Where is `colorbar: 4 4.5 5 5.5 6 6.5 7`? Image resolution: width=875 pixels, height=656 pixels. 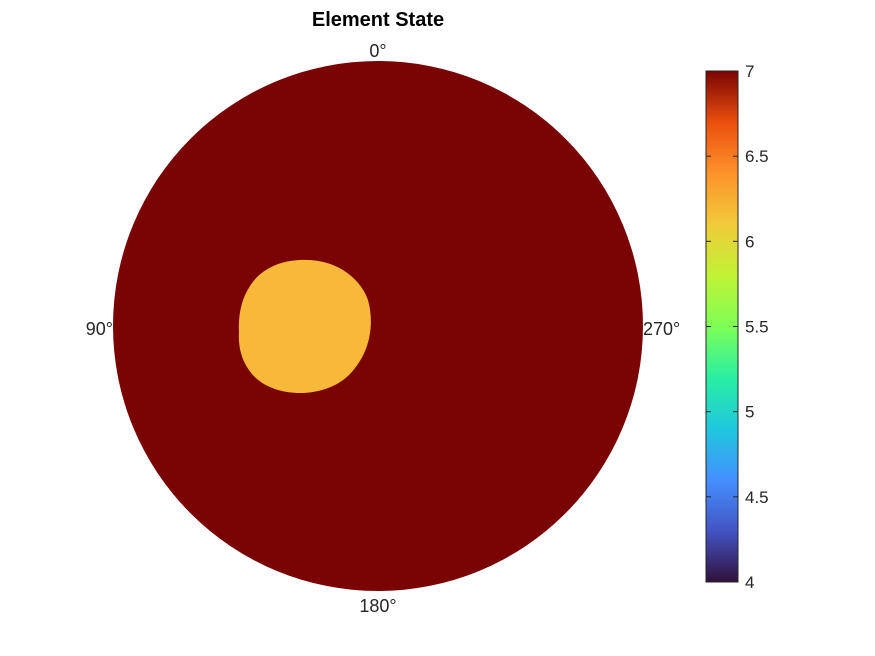
colorbar: 4 4.5 5 5.5 6 6.5 7 is located at coordinates (737, 327).